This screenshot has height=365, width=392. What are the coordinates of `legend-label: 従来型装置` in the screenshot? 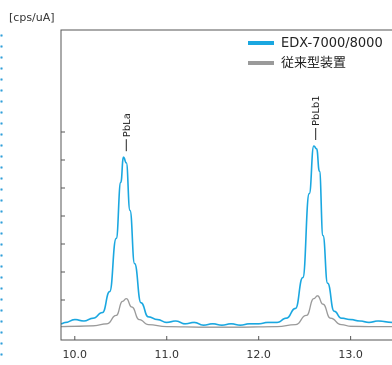 It's located at (313, 63).